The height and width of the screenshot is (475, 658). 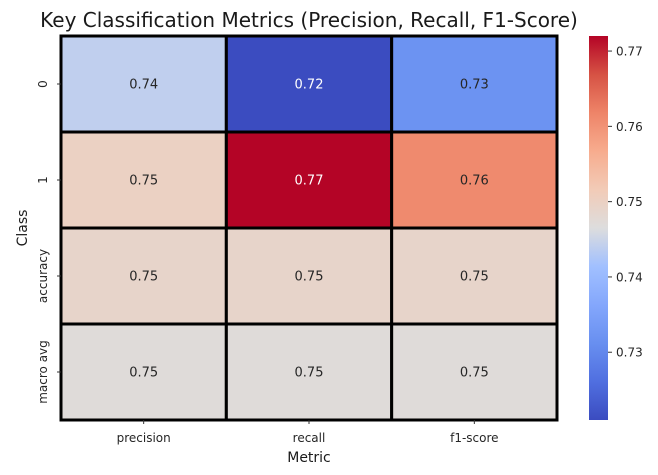 What do you see at coordinates (629, 277) in the screenshot?
I see `colorbar-tick-label: 0.74` at bounding box center [629, 277].